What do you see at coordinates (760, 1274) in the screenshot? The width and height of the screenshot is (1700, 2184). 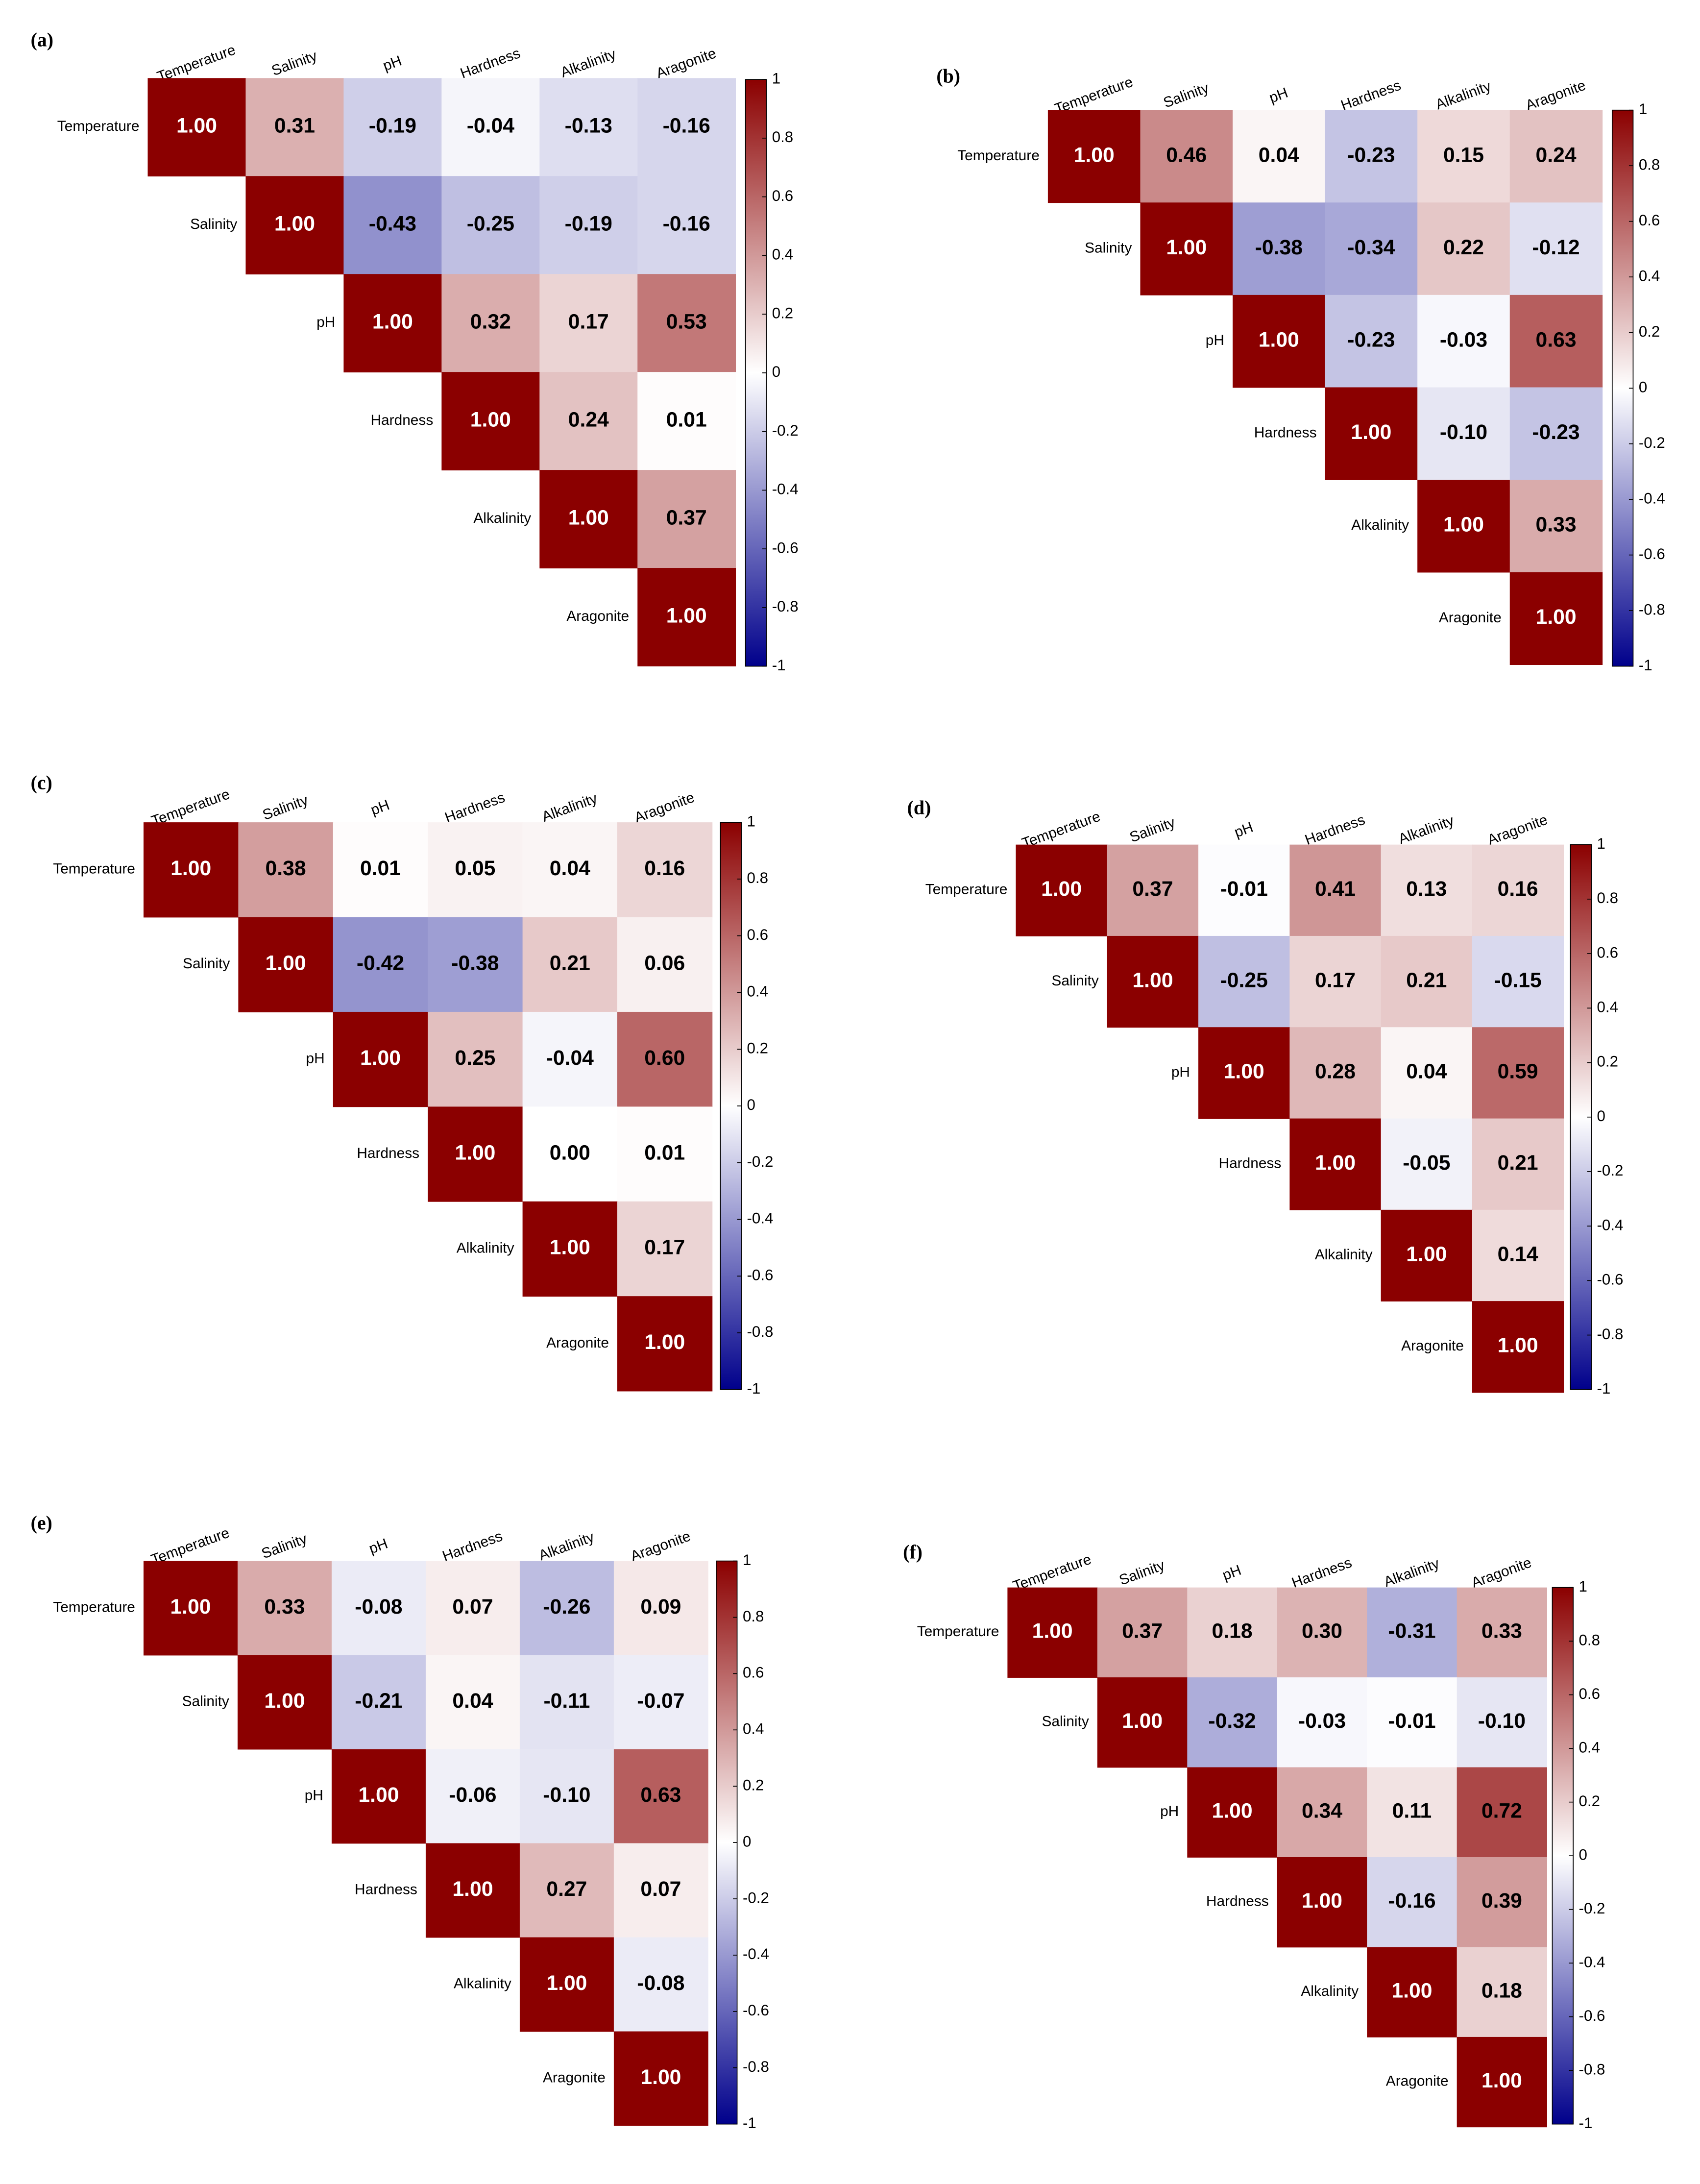 I see `colorbar-tick-label: -0.6` at bounding box center [760, 1274].